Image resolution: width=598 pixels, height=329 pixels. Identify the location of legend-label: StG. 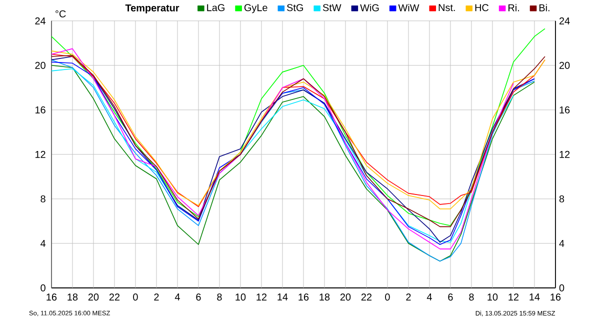
(294, 8).